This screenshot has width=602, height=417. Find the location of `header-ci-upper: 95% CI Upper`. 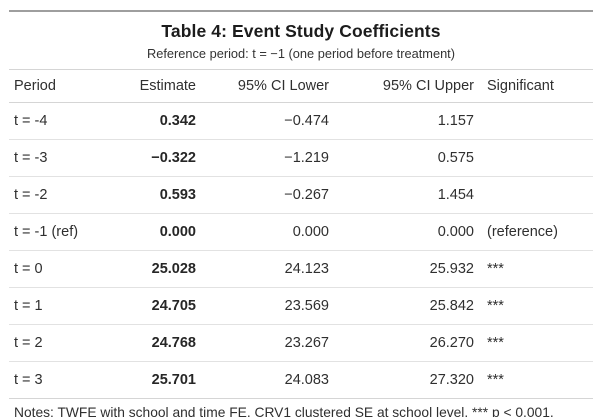

header-ci-upper: 95% CI Upper is located at coordinates (428, 86).